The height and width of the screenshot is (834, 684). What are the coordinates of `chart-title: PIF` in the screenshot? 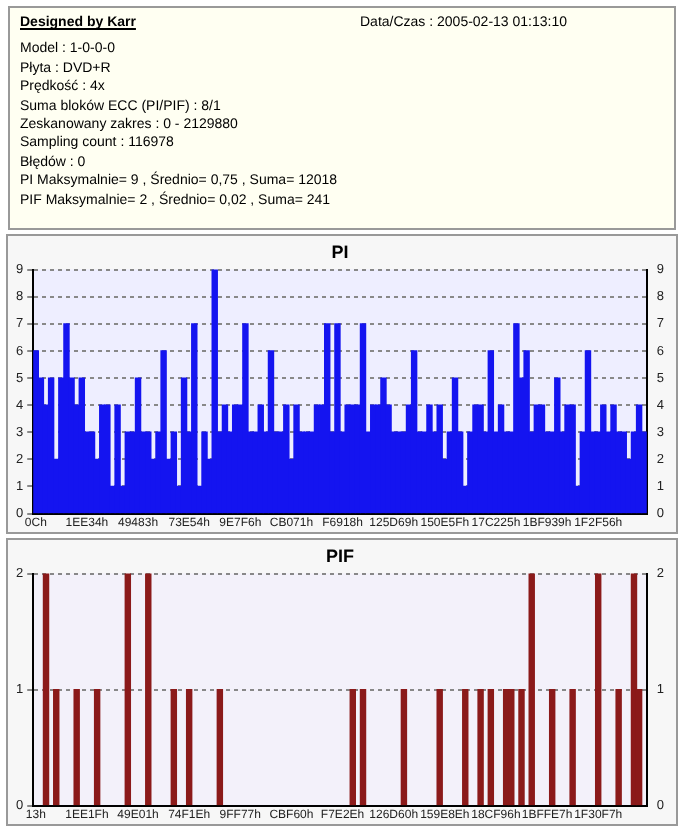 It's located at (340, 555).